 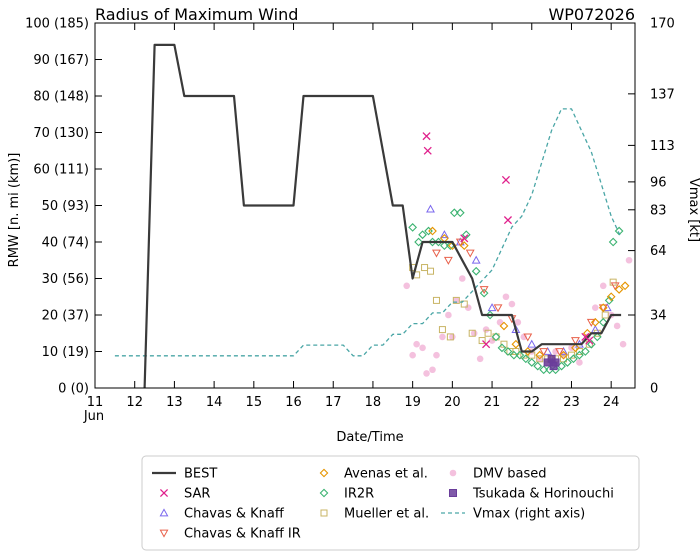 What do you see at coordinates (571, 402) in the screenshot?
I see `x-tick-label: 23` at bounding box center [571, 402].